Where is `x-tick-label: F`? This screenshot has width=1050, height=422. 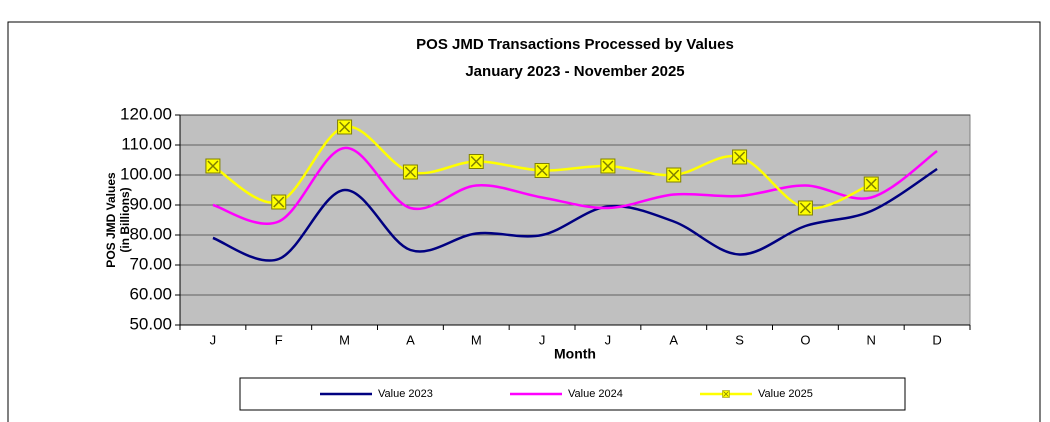 x-tick-label: F is located at coordinates (279, 339).